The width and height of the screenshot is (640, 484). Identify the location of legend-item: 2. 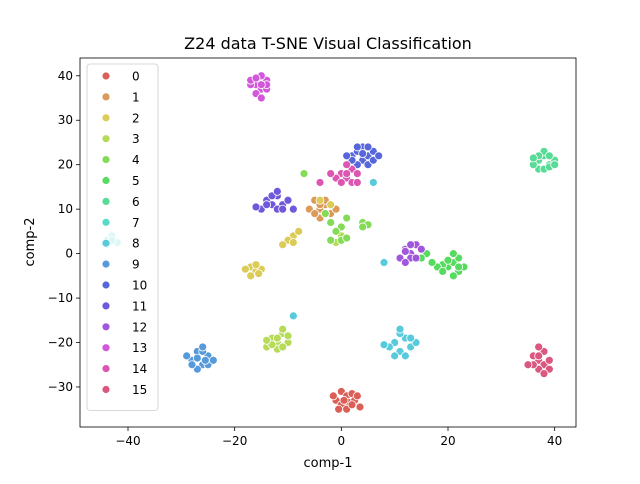
(120, 118).